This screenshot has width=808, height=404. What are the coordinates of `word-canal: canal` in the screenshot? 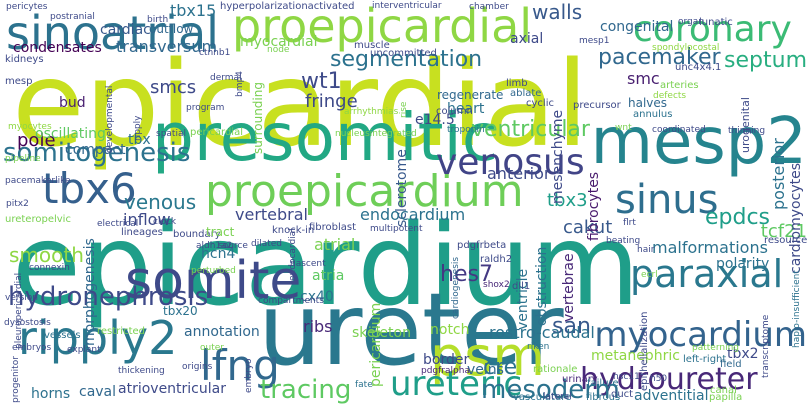 It's located at (723, 390).